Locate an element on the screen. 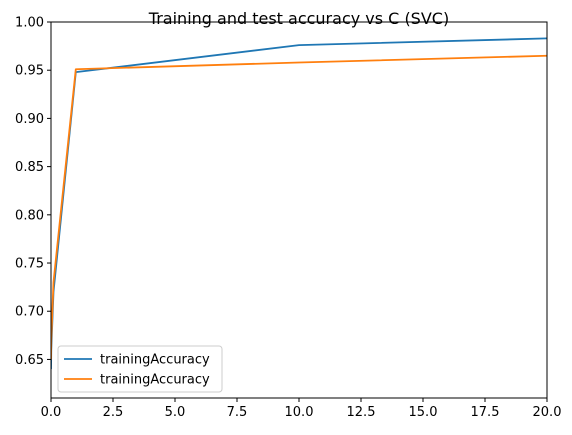 This screenshot has height=435, width=572. legend: trainingAccuracy trainingAccuracy is located at coordinates (140, 369).